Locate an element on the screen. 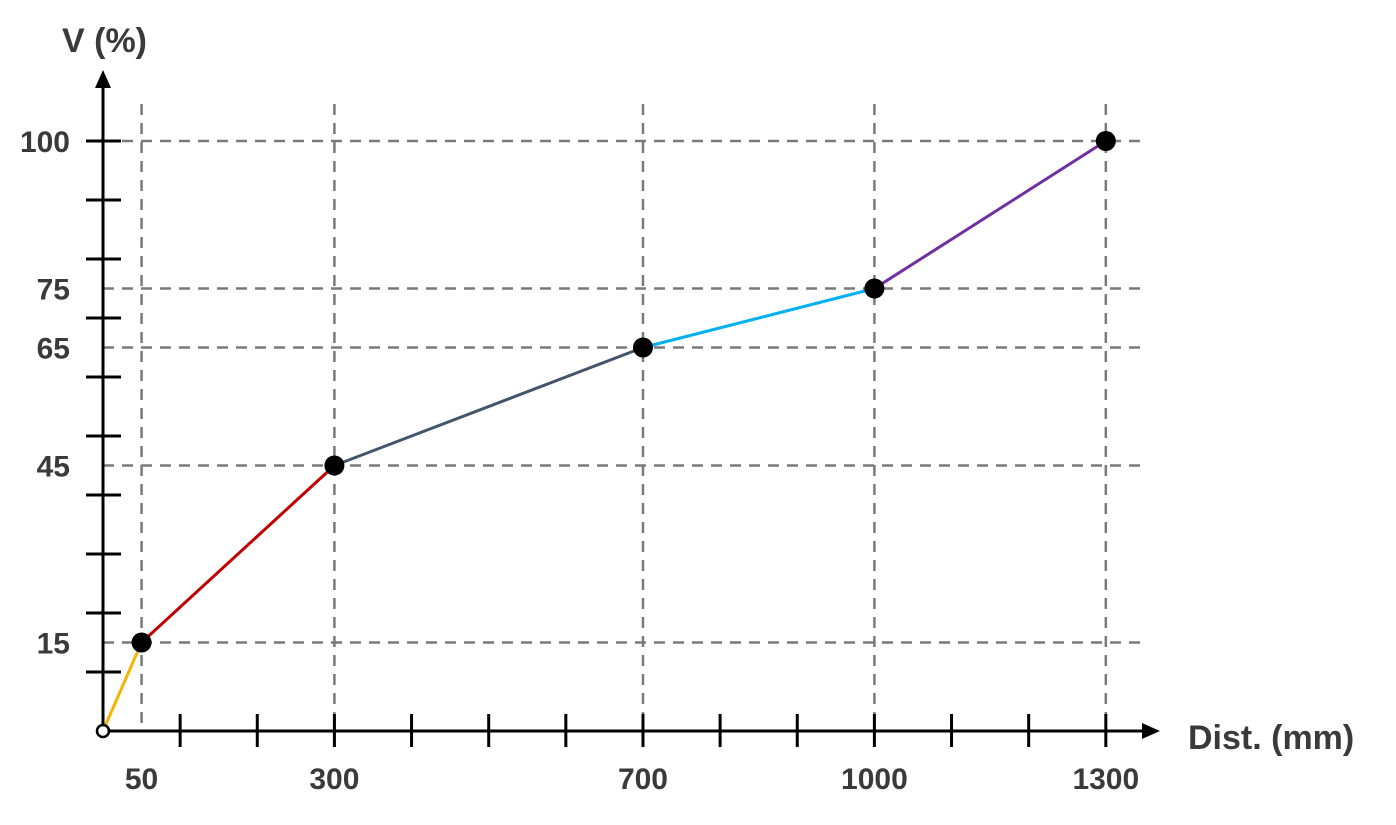 The image size is (1396, 825). x-axis-title: Dist. (mm) is located at coordinates (1271, 738).